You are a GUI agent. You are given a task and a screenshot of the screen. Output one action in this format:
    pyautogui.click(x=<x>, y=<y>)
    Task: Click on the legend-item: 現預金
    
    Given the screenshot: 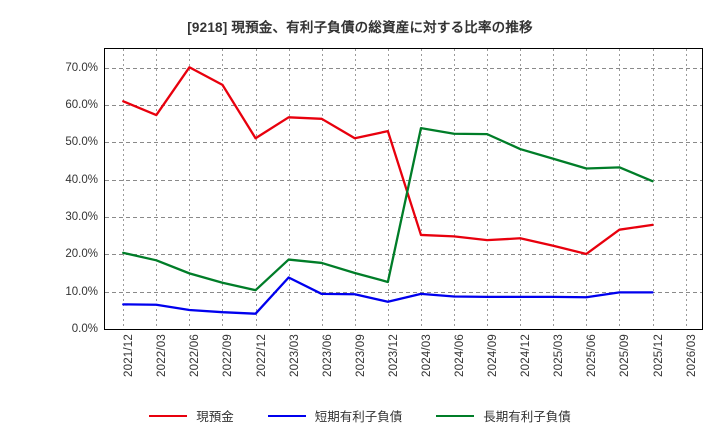 What is the action you would take?
    pyautogui.click(x=191, y=415)
    